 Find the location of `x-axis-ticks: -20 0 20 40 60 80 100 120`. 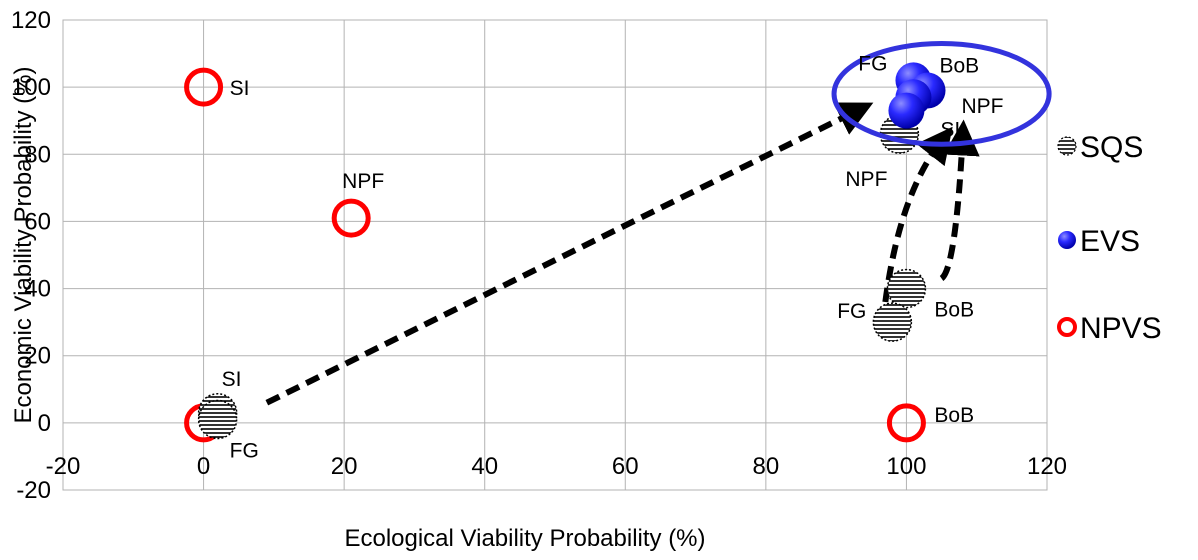

x-axis-ticks: -20 0 20 40 60 80 100 120 is located at coordinates (556, 466).